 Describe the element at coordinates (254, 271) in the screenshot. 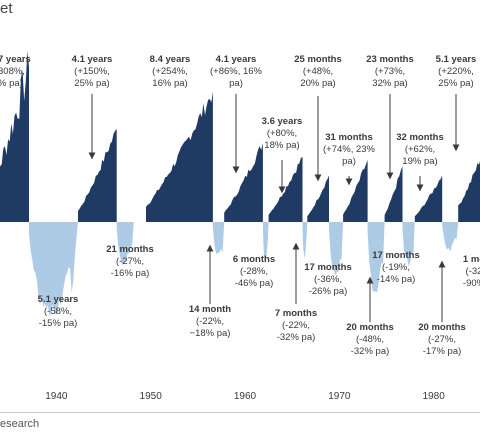

I see `bear-market-label: 6 months (-28%, -46% pa)` at that location.